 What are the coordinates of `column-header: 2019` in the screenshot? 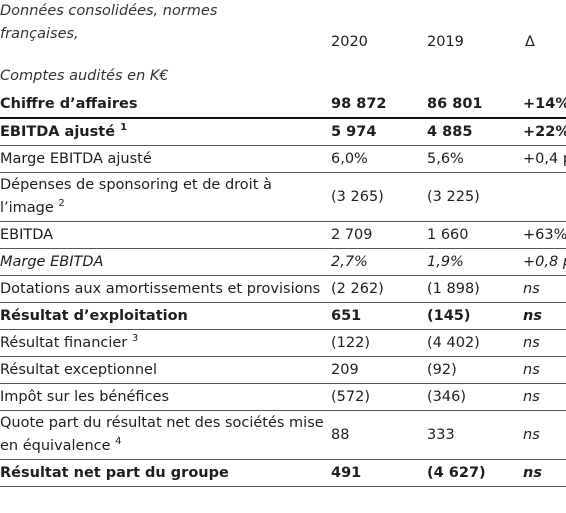 It's located at (445, 42).